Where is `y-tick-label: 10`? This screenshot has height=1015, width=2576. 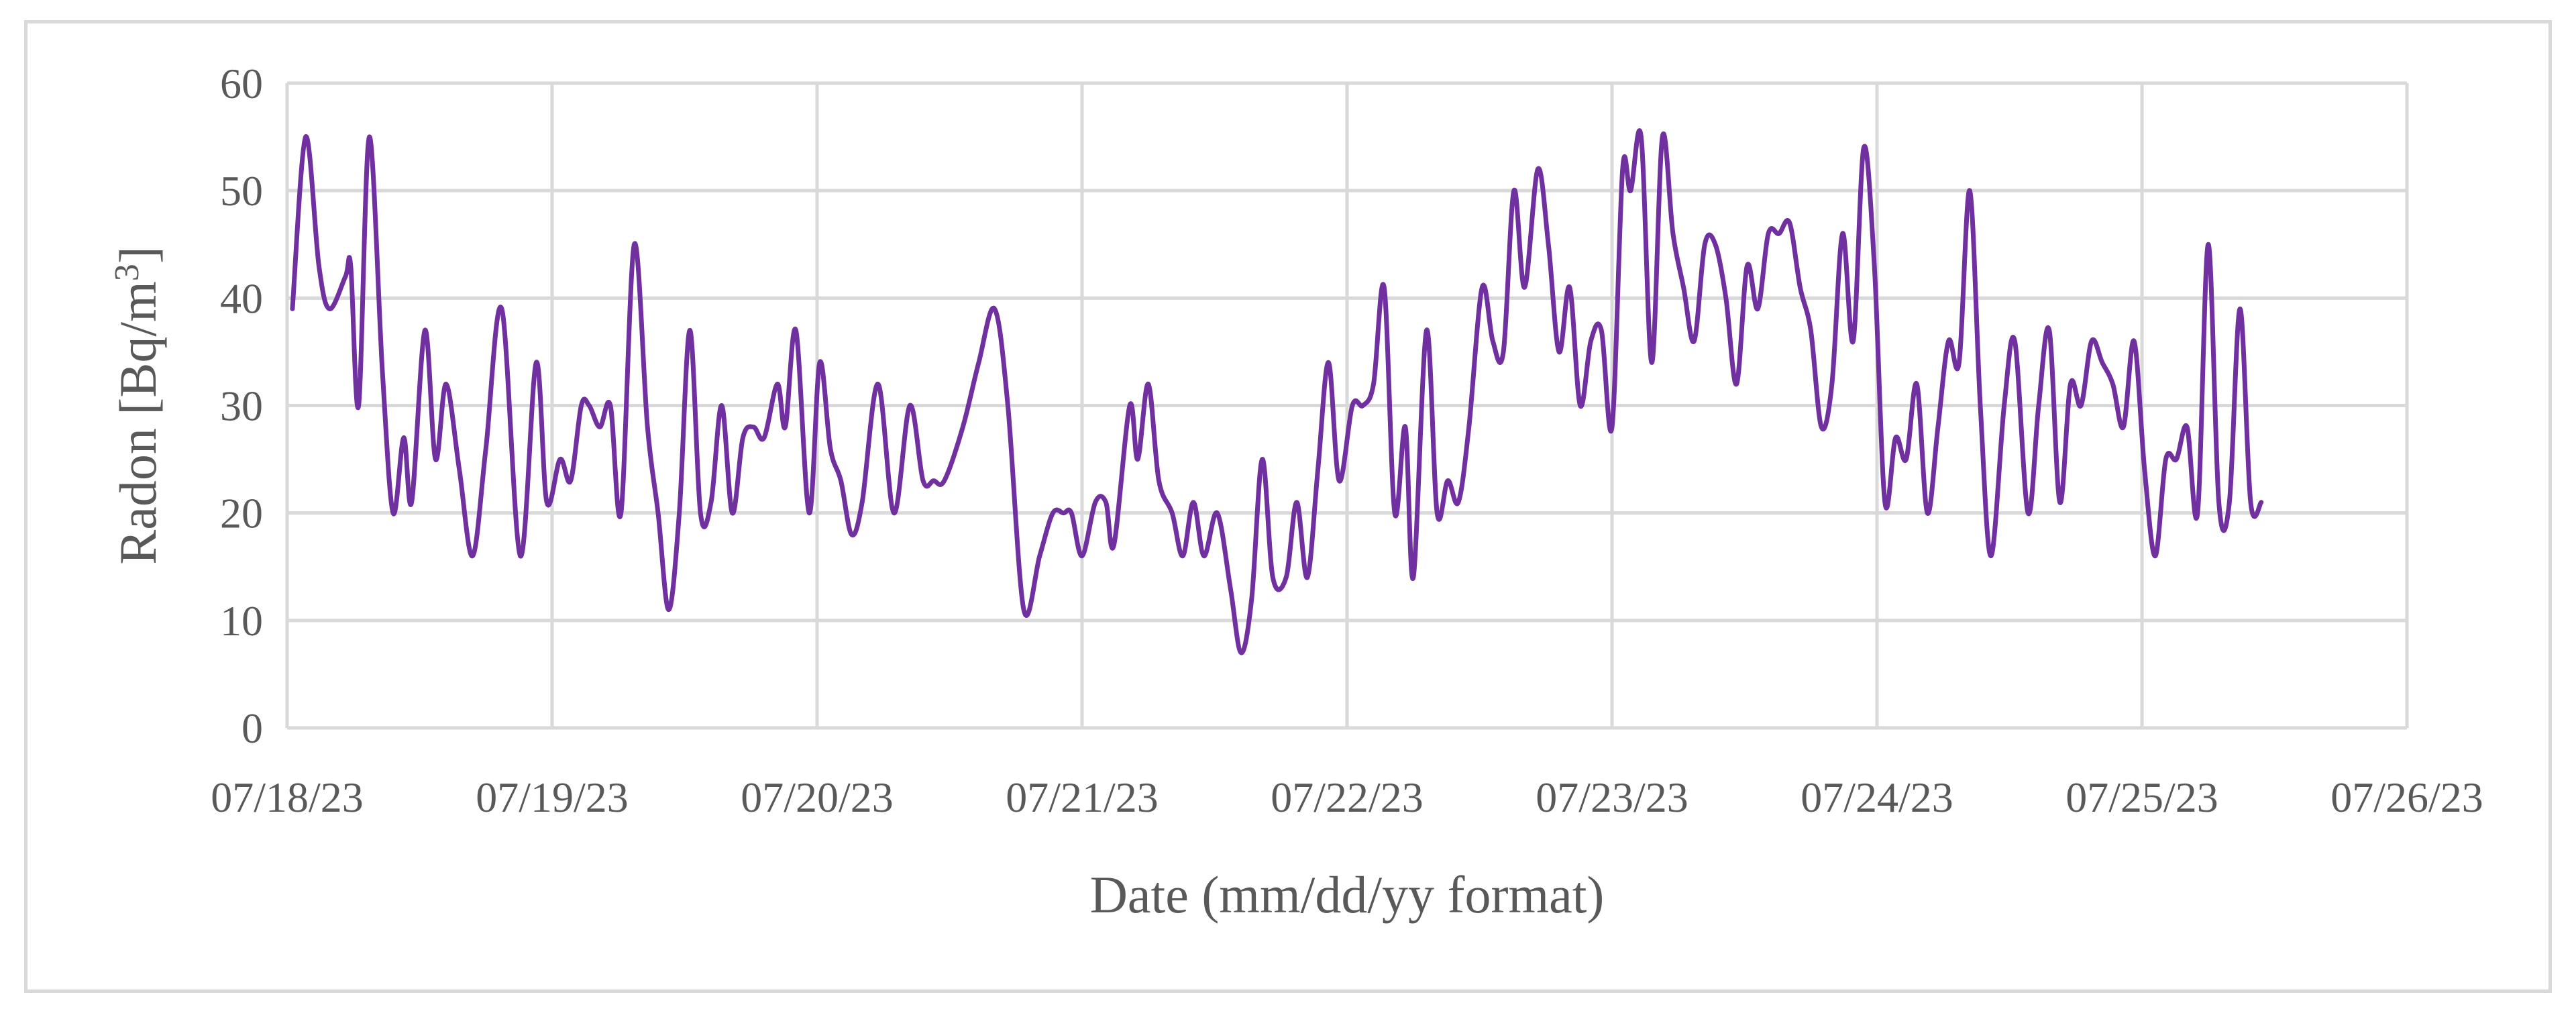 y-tick-label: 10 is located at coordinates (241, 621).